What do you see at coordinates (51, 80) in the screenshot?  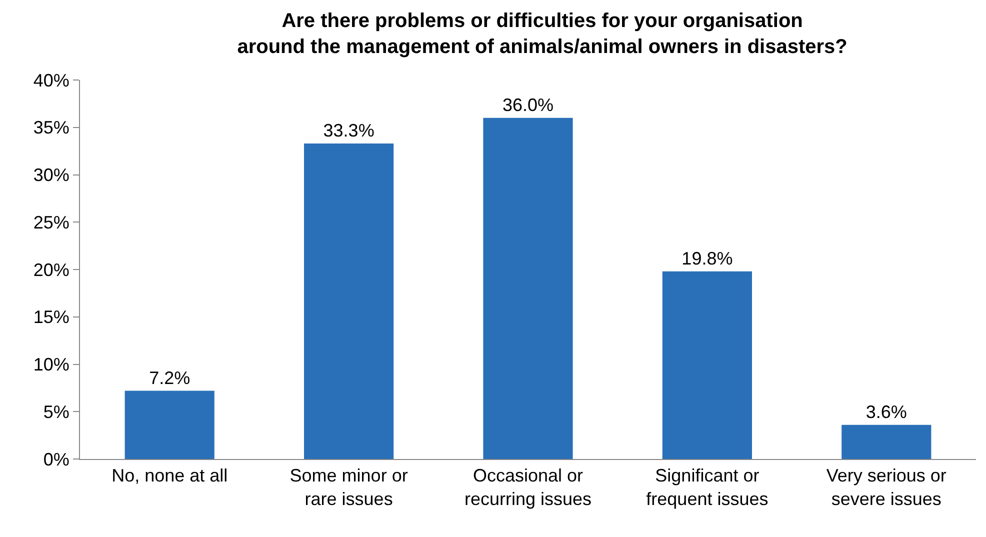 I see `y-tick-label: 40%` at bounding box center [51, 80].